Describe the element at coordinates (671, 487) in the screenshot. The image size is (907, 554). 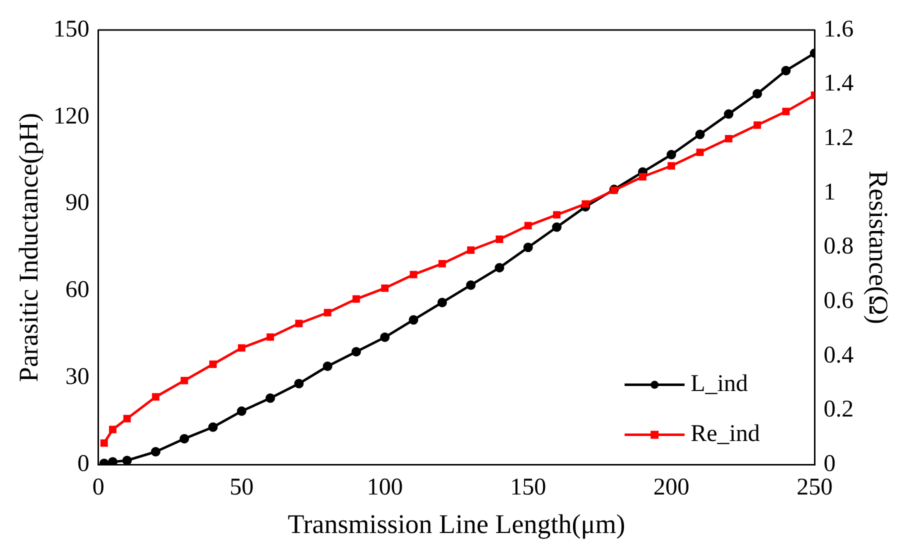
I see `x-tick-label: 200` at that location.